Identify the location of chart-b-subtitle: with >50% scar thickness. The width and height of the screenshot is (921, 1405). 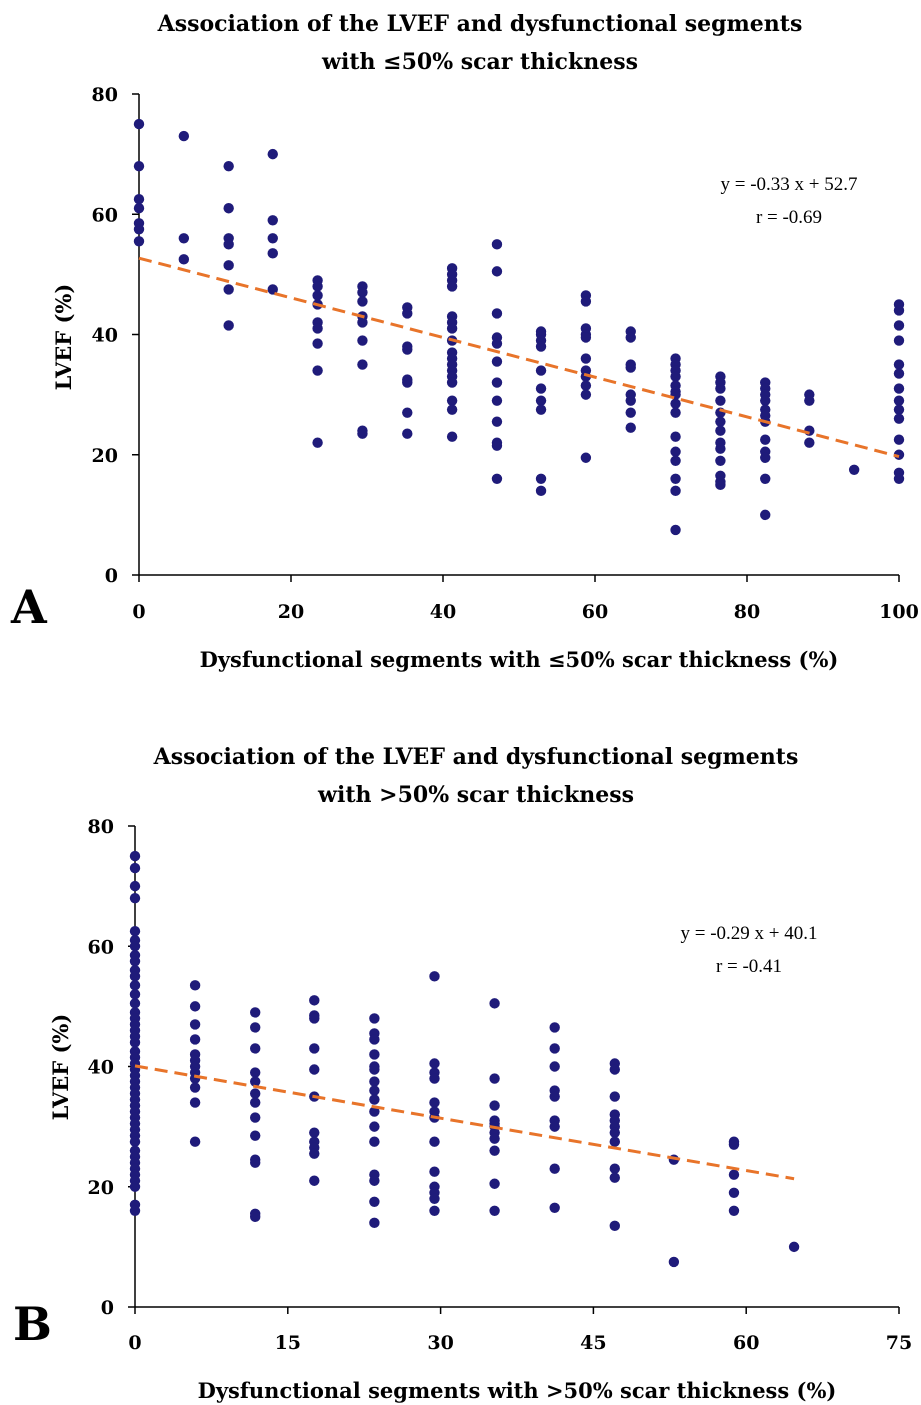
(475, 795).